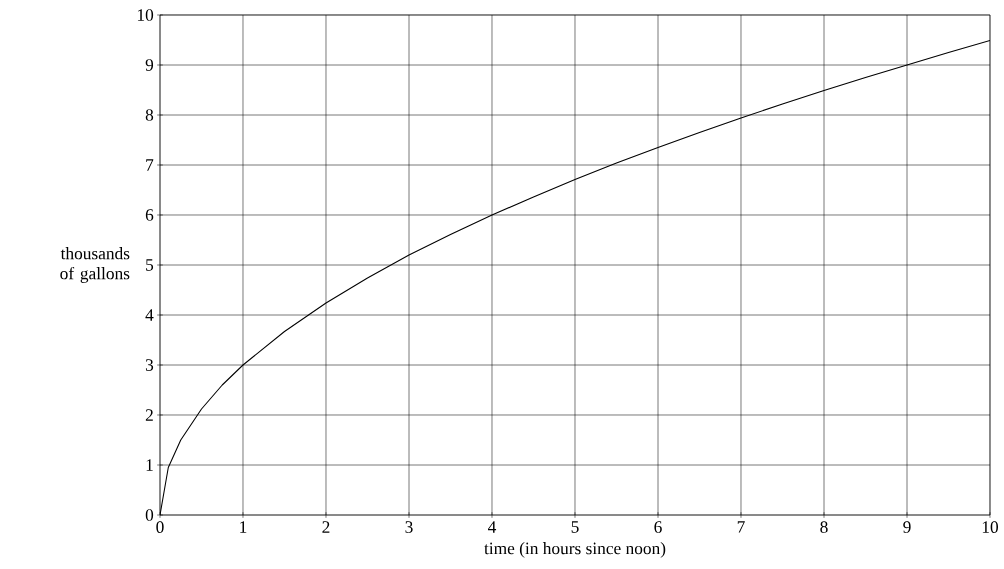  Describe the element at coordinates (409, 527) in the screenshot. I see `x-tick-label: 3` at that location.